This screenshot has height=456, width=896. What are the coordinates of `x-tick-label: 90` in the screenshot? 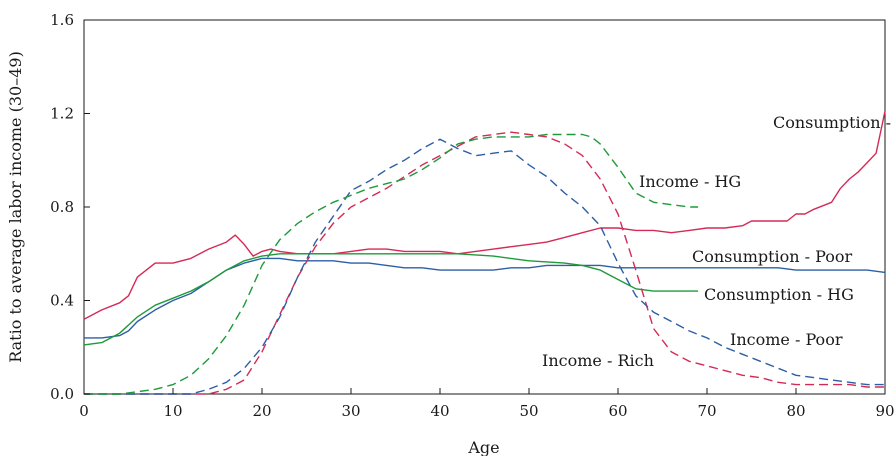 It's located at (884, 411).